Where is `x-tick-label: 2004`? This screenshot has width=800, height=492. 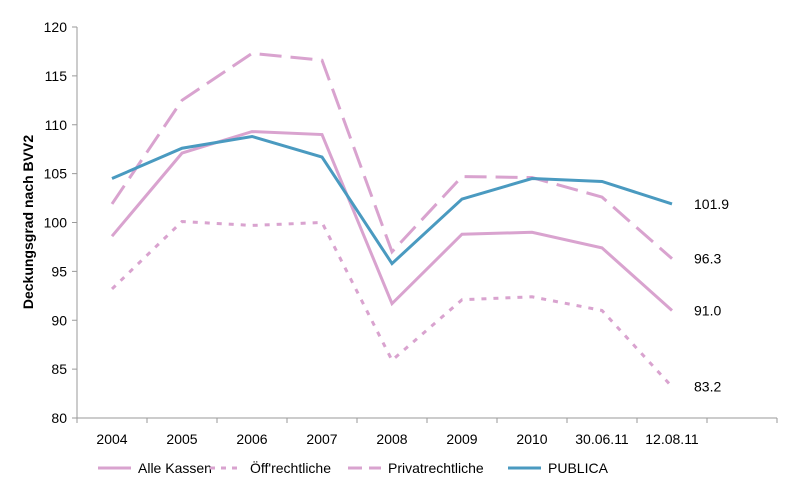 x-tick-label: 2004 is located at coordinates (111, 439).